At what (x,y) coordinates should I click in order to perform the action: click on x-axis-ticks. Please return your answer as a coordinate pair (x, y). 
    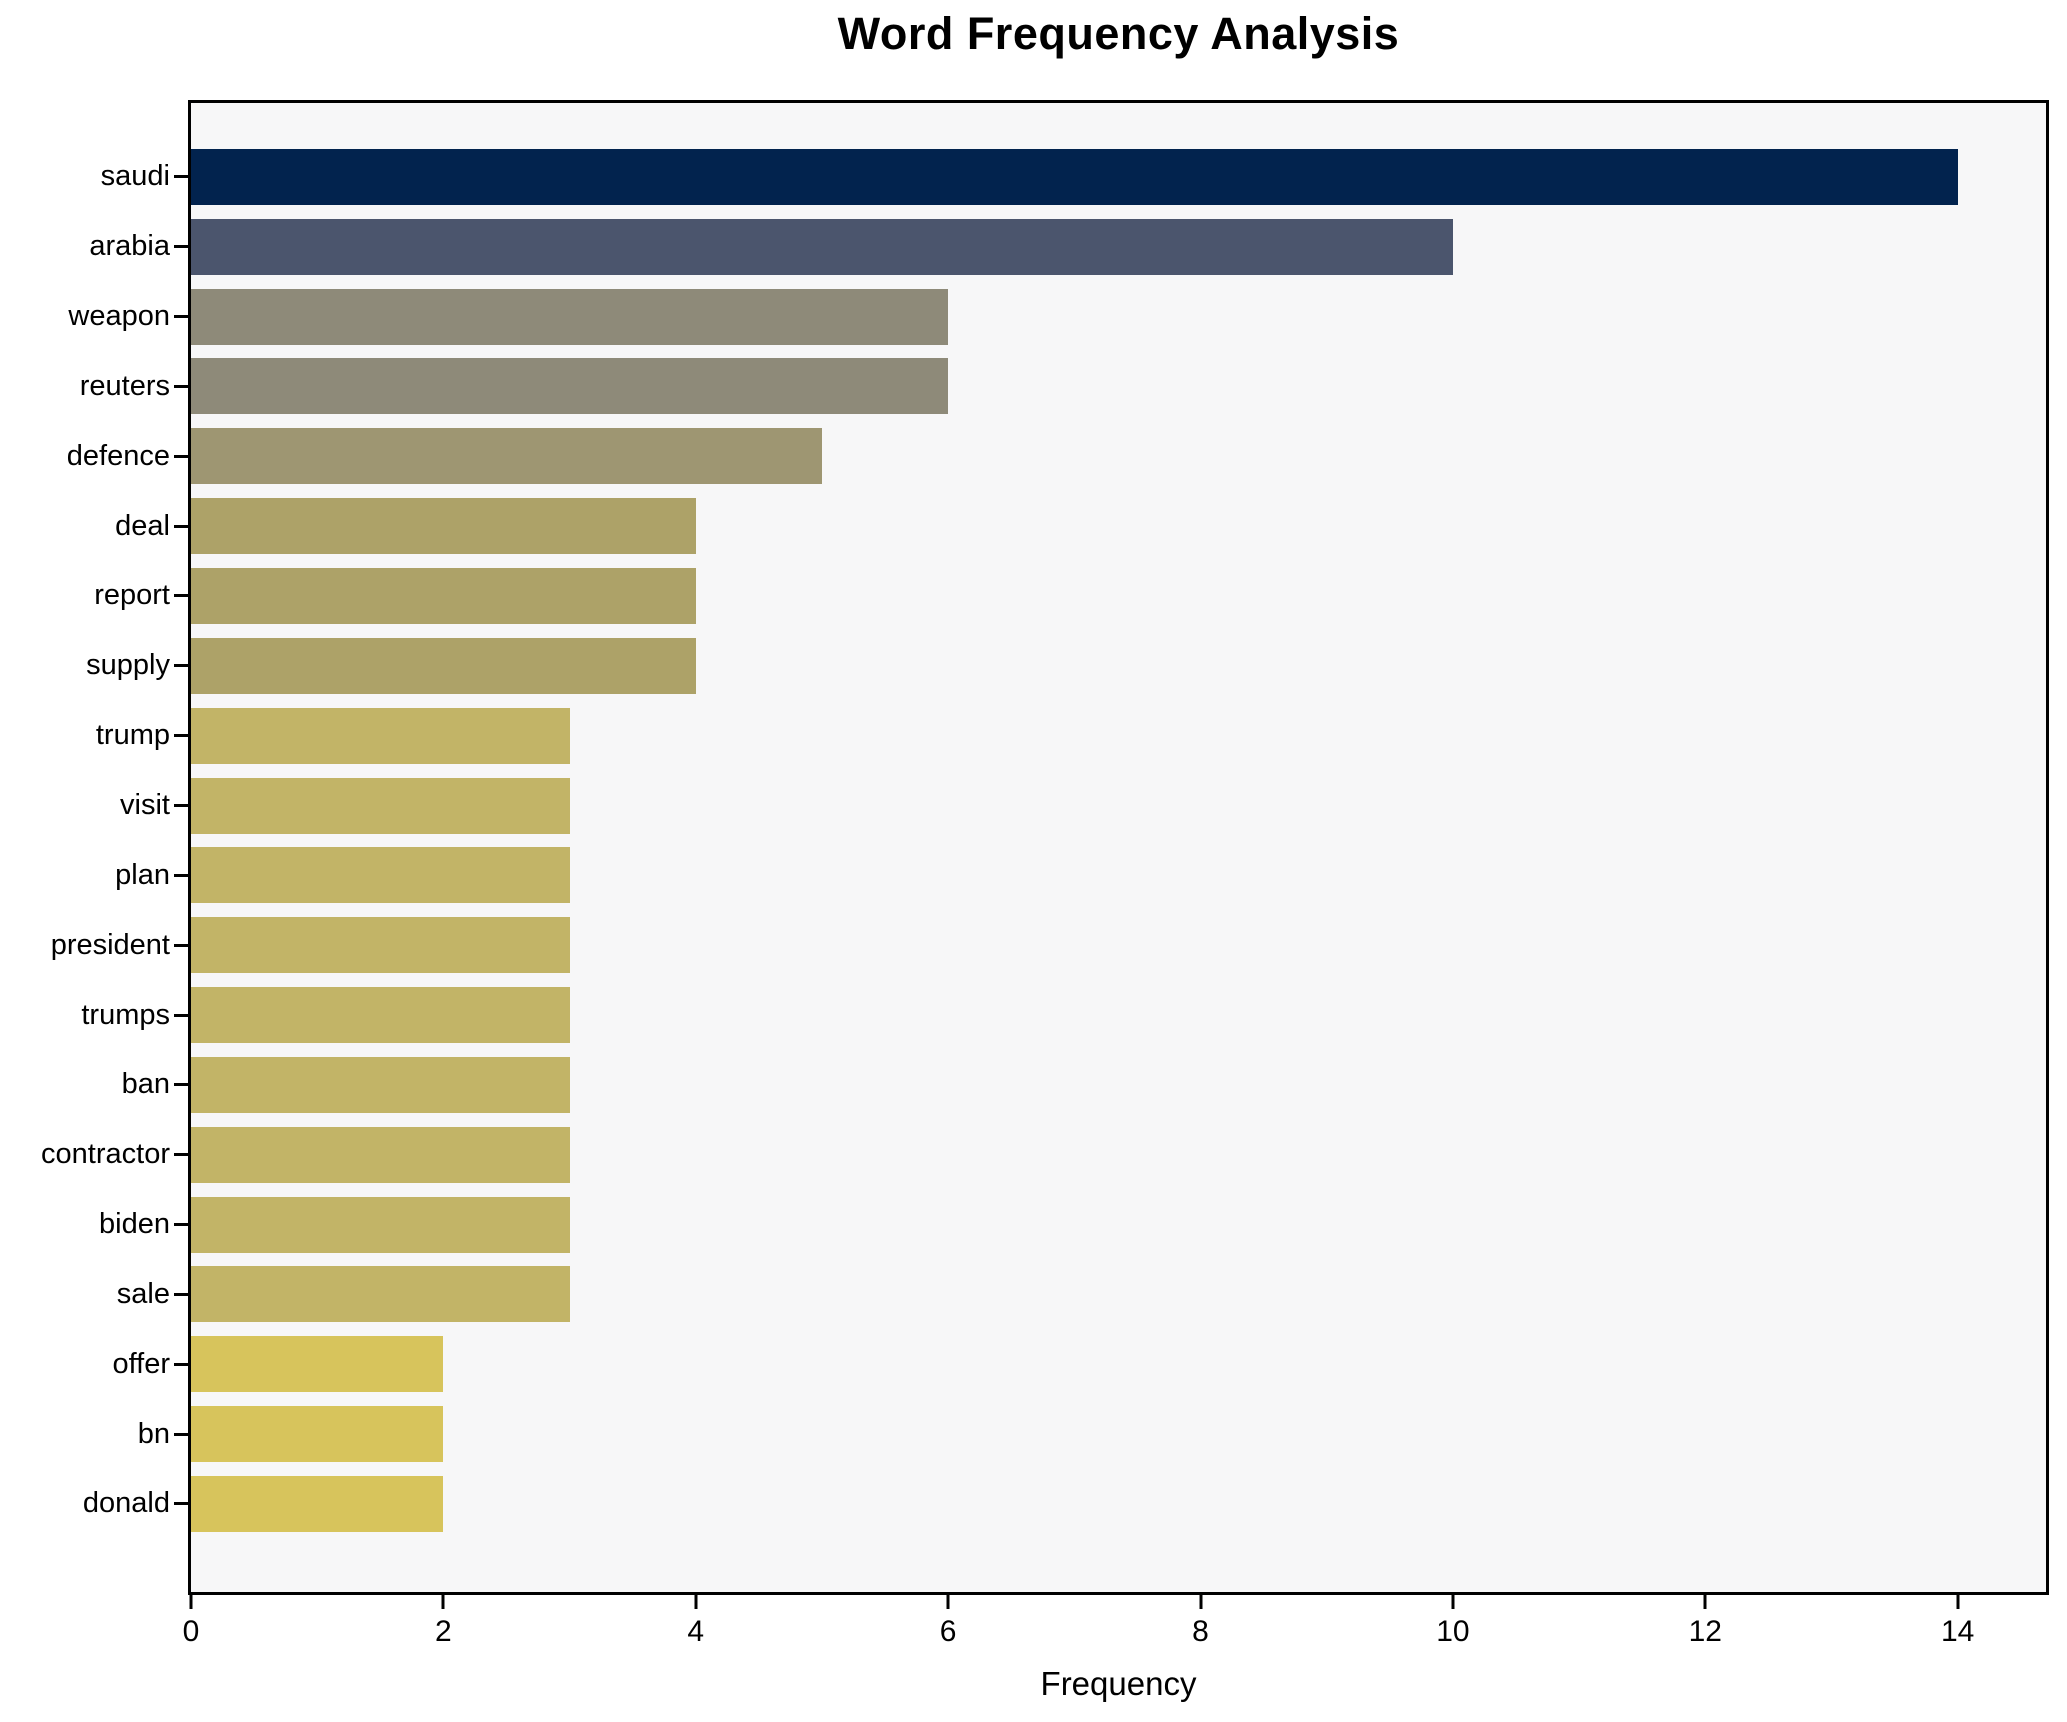
    Looking at the image, I should click on (1117, 1602).